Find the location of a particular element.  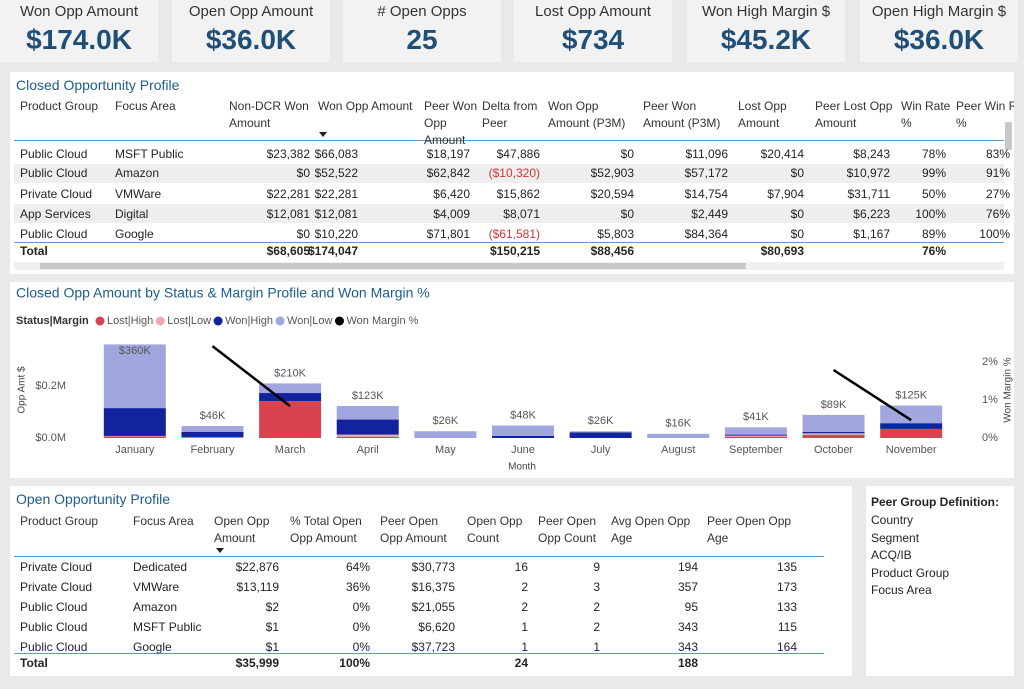

table-cell: 27% is located at coordinates (997, 194).